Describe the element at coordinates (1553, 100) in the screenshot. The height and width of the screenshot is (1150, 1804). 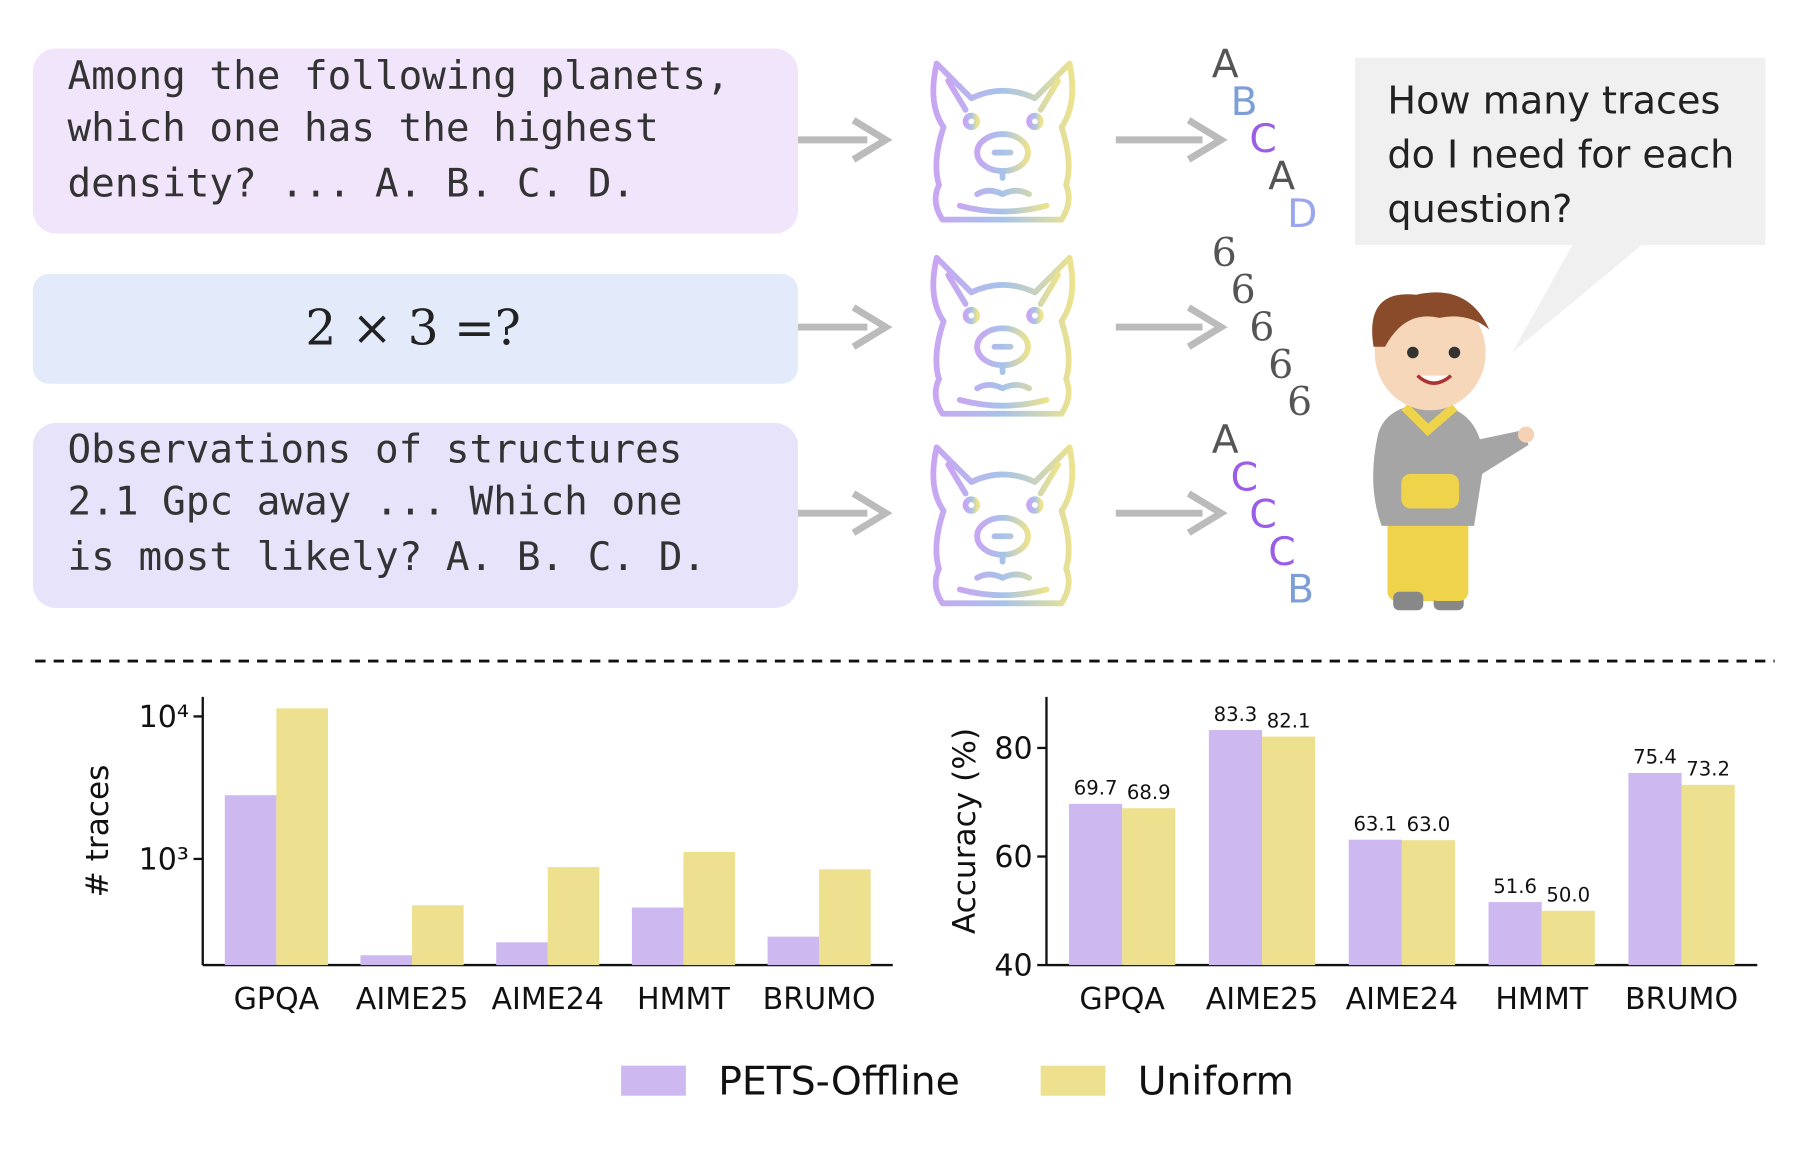
I see `bubble-text: How many traces` at that location.